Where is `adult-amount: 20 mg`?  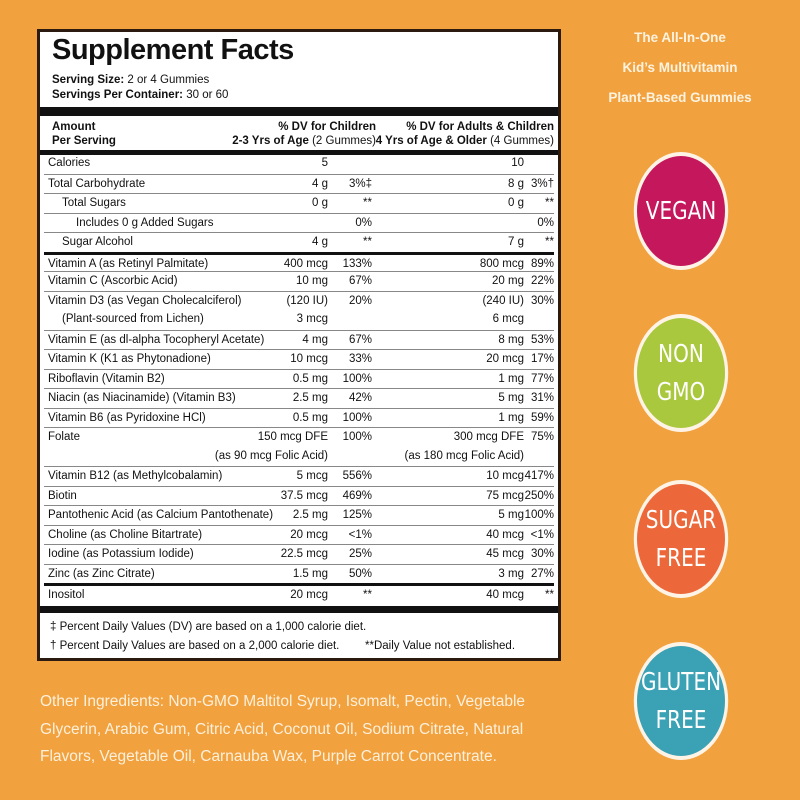 adult-amount: 20 mg is located at coordinates (508, 281).